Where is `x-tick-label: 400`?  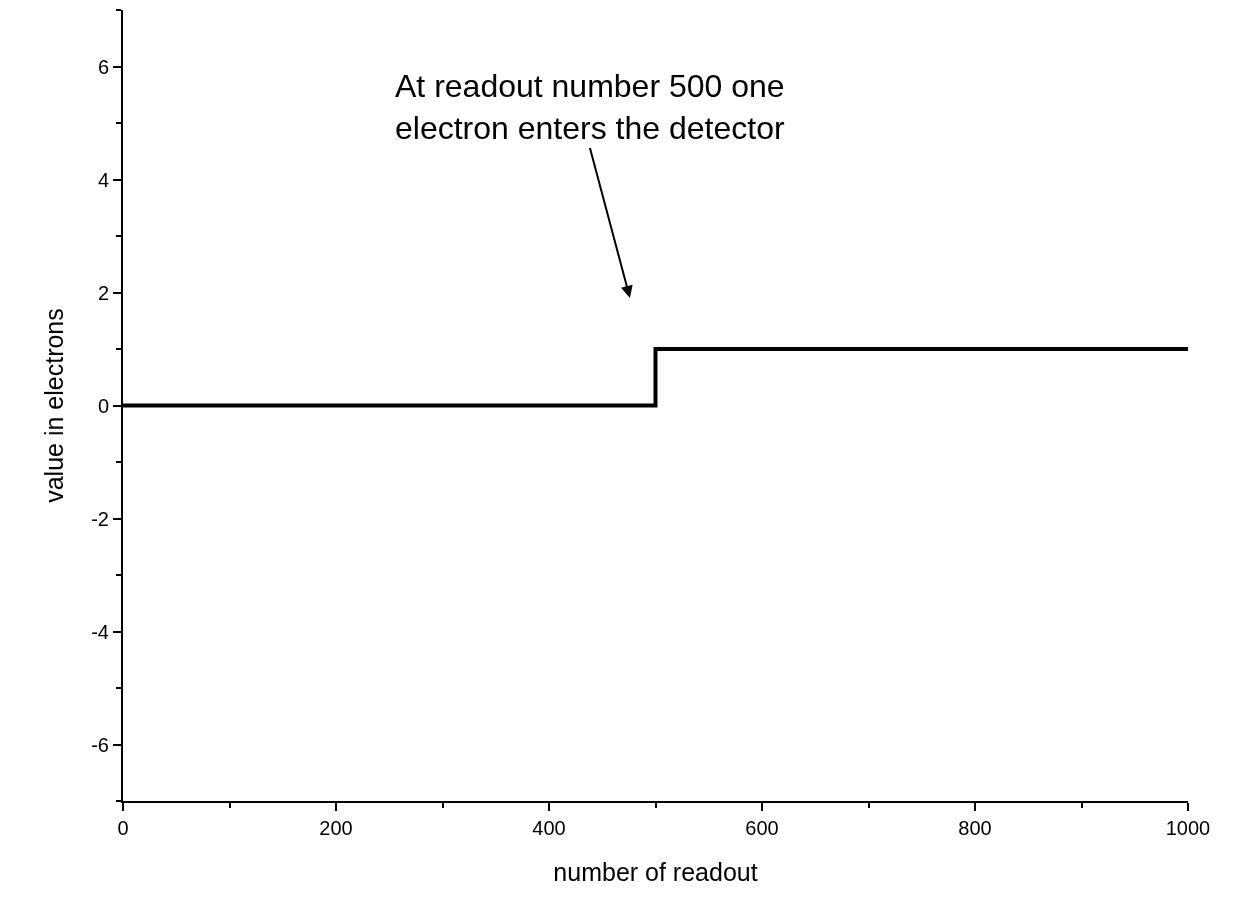 x-tick-label: 400 is located at coordinates (549, 828).